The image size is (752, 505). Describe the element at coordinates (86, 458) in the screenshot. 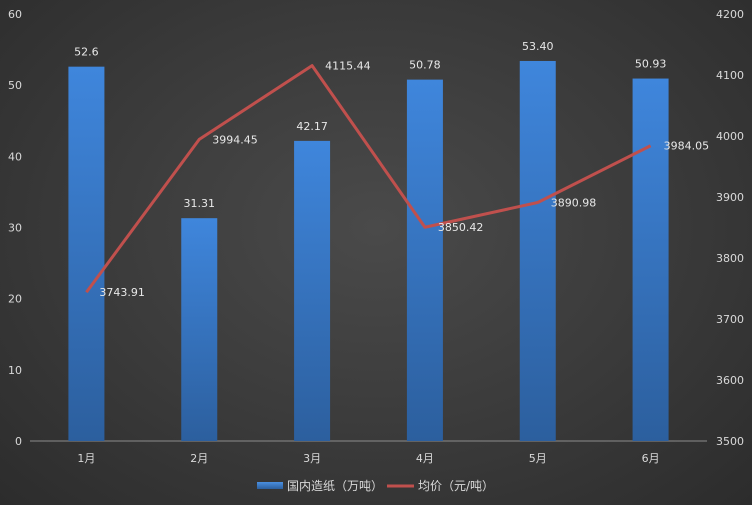

I see `x-axis-tick-label: 1月` at that location.